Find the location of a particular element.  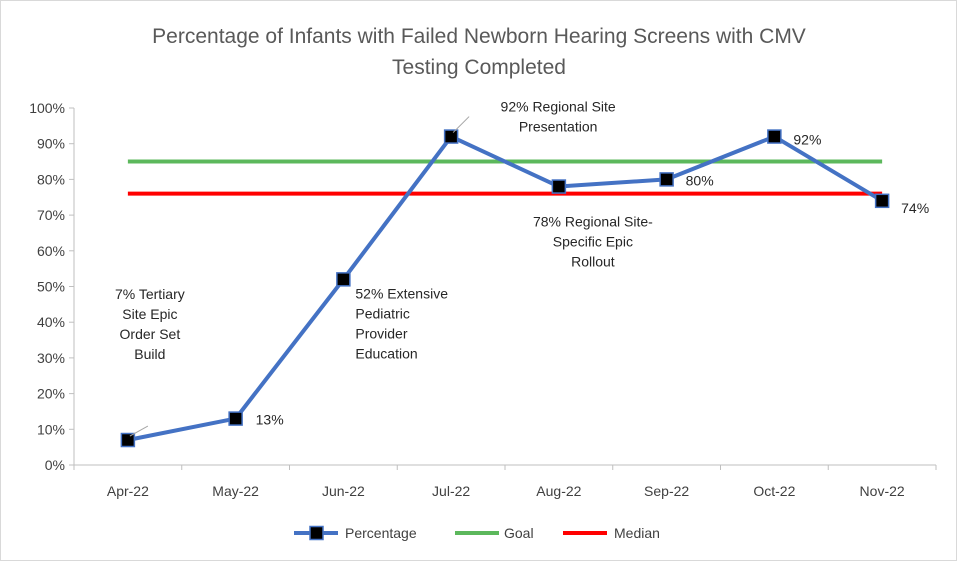

y-tick-label: 20% is located at coordinates (51, 394).